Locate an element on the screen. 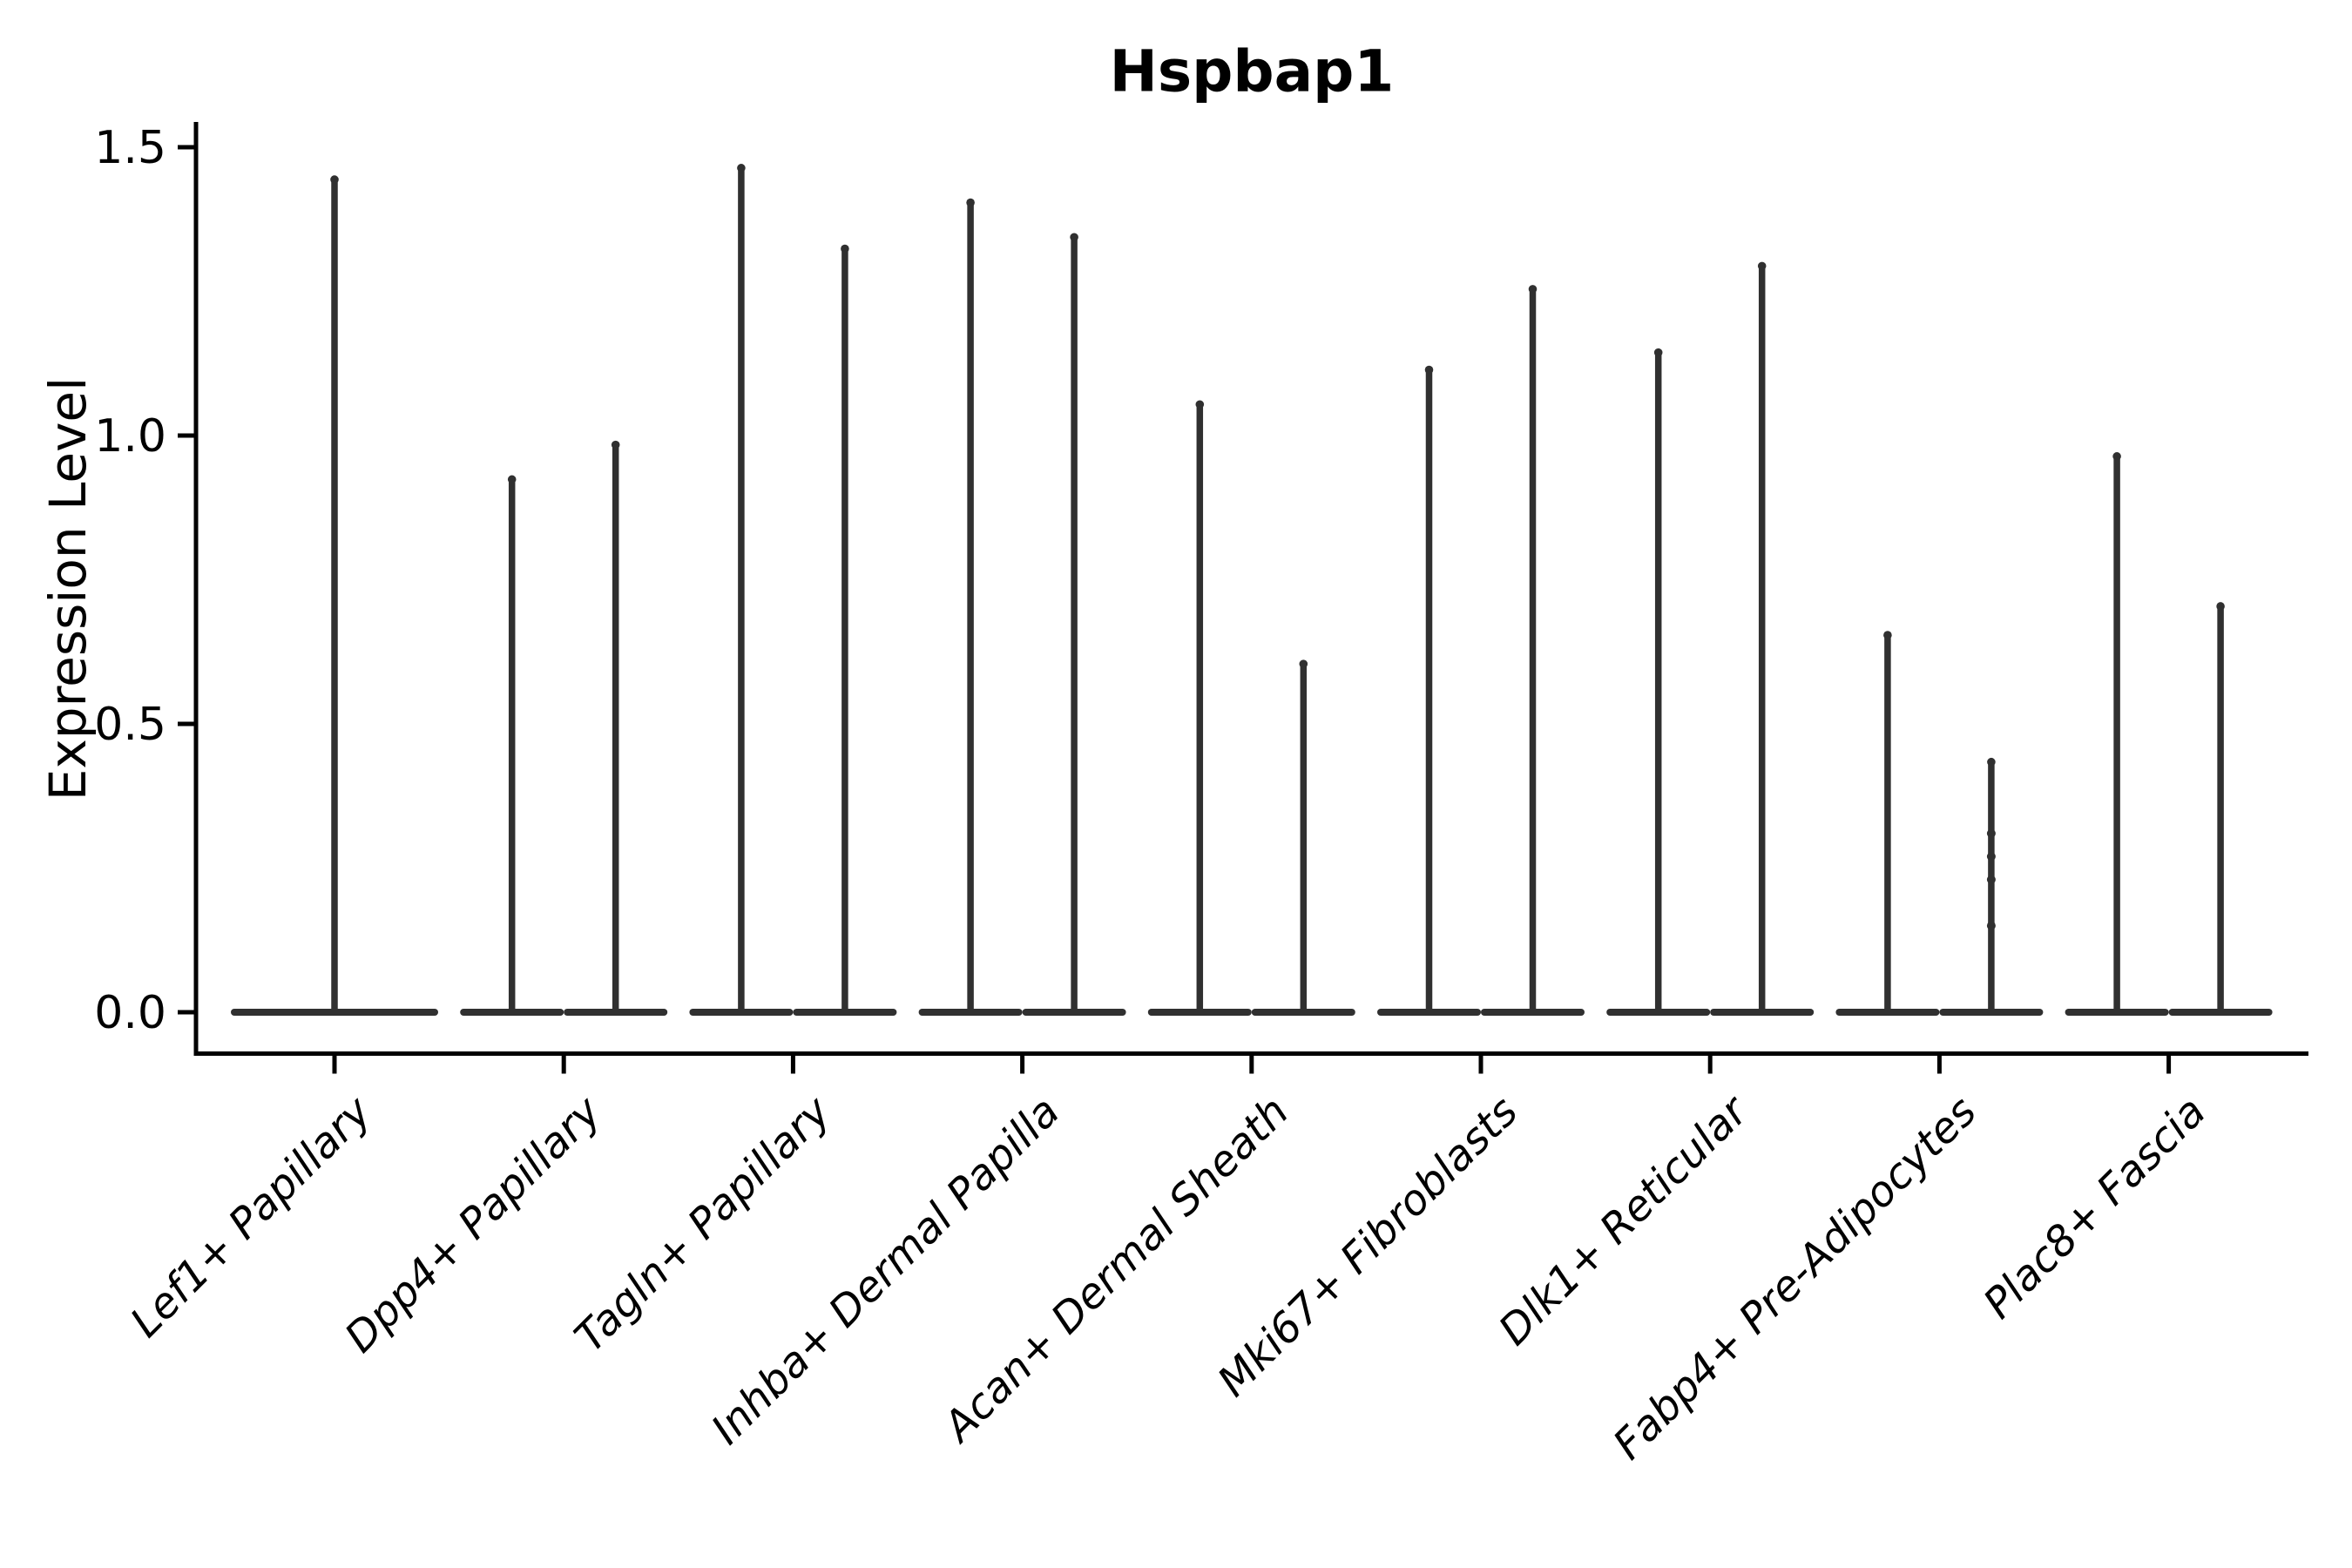 This screenshot has height=1568, width=2352. y-tick-label: 0.5 is located at coordinates (130, 725).